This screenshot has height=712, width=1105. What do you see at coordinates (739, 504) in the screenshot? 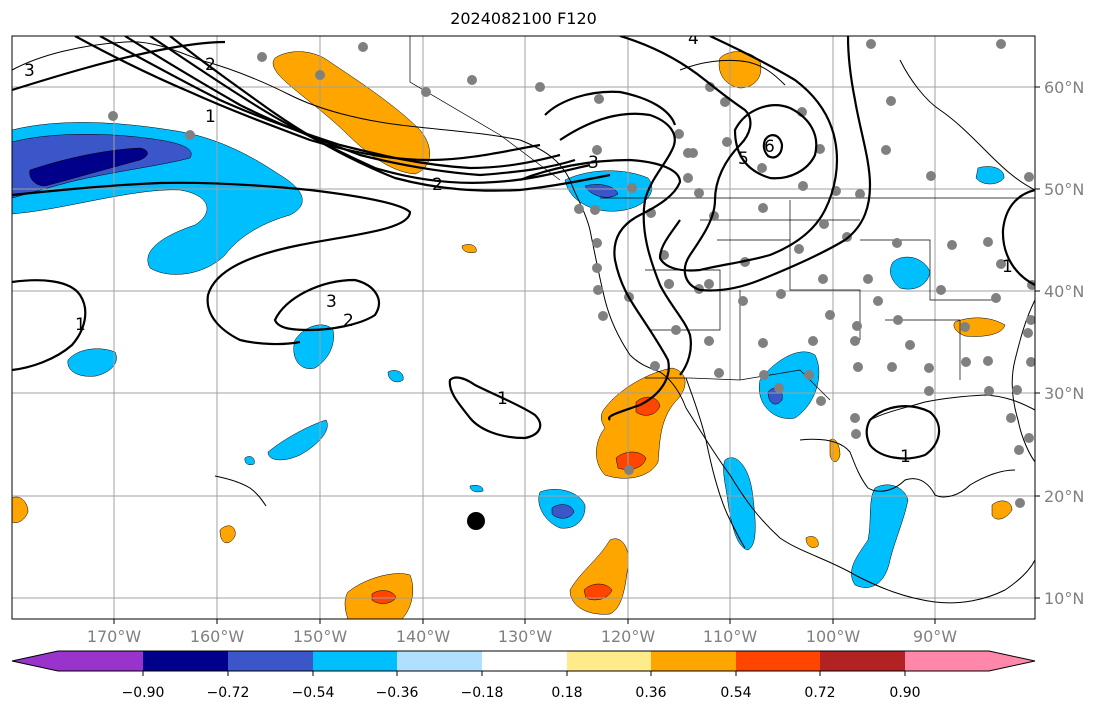
I see `neg-anomaly-baja` at bounding box center [739, 504].